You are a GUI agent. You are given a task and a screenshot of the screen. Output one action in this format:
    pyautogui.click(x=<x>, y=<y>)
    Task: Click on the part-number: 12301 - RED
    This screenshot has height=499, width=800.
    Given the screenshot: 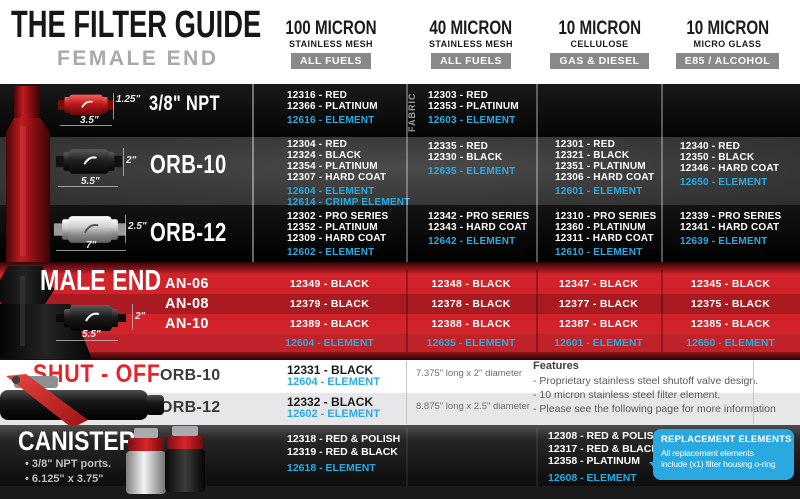 What is the action you would take?
    pyautogui.click(x=585, y=144)
    